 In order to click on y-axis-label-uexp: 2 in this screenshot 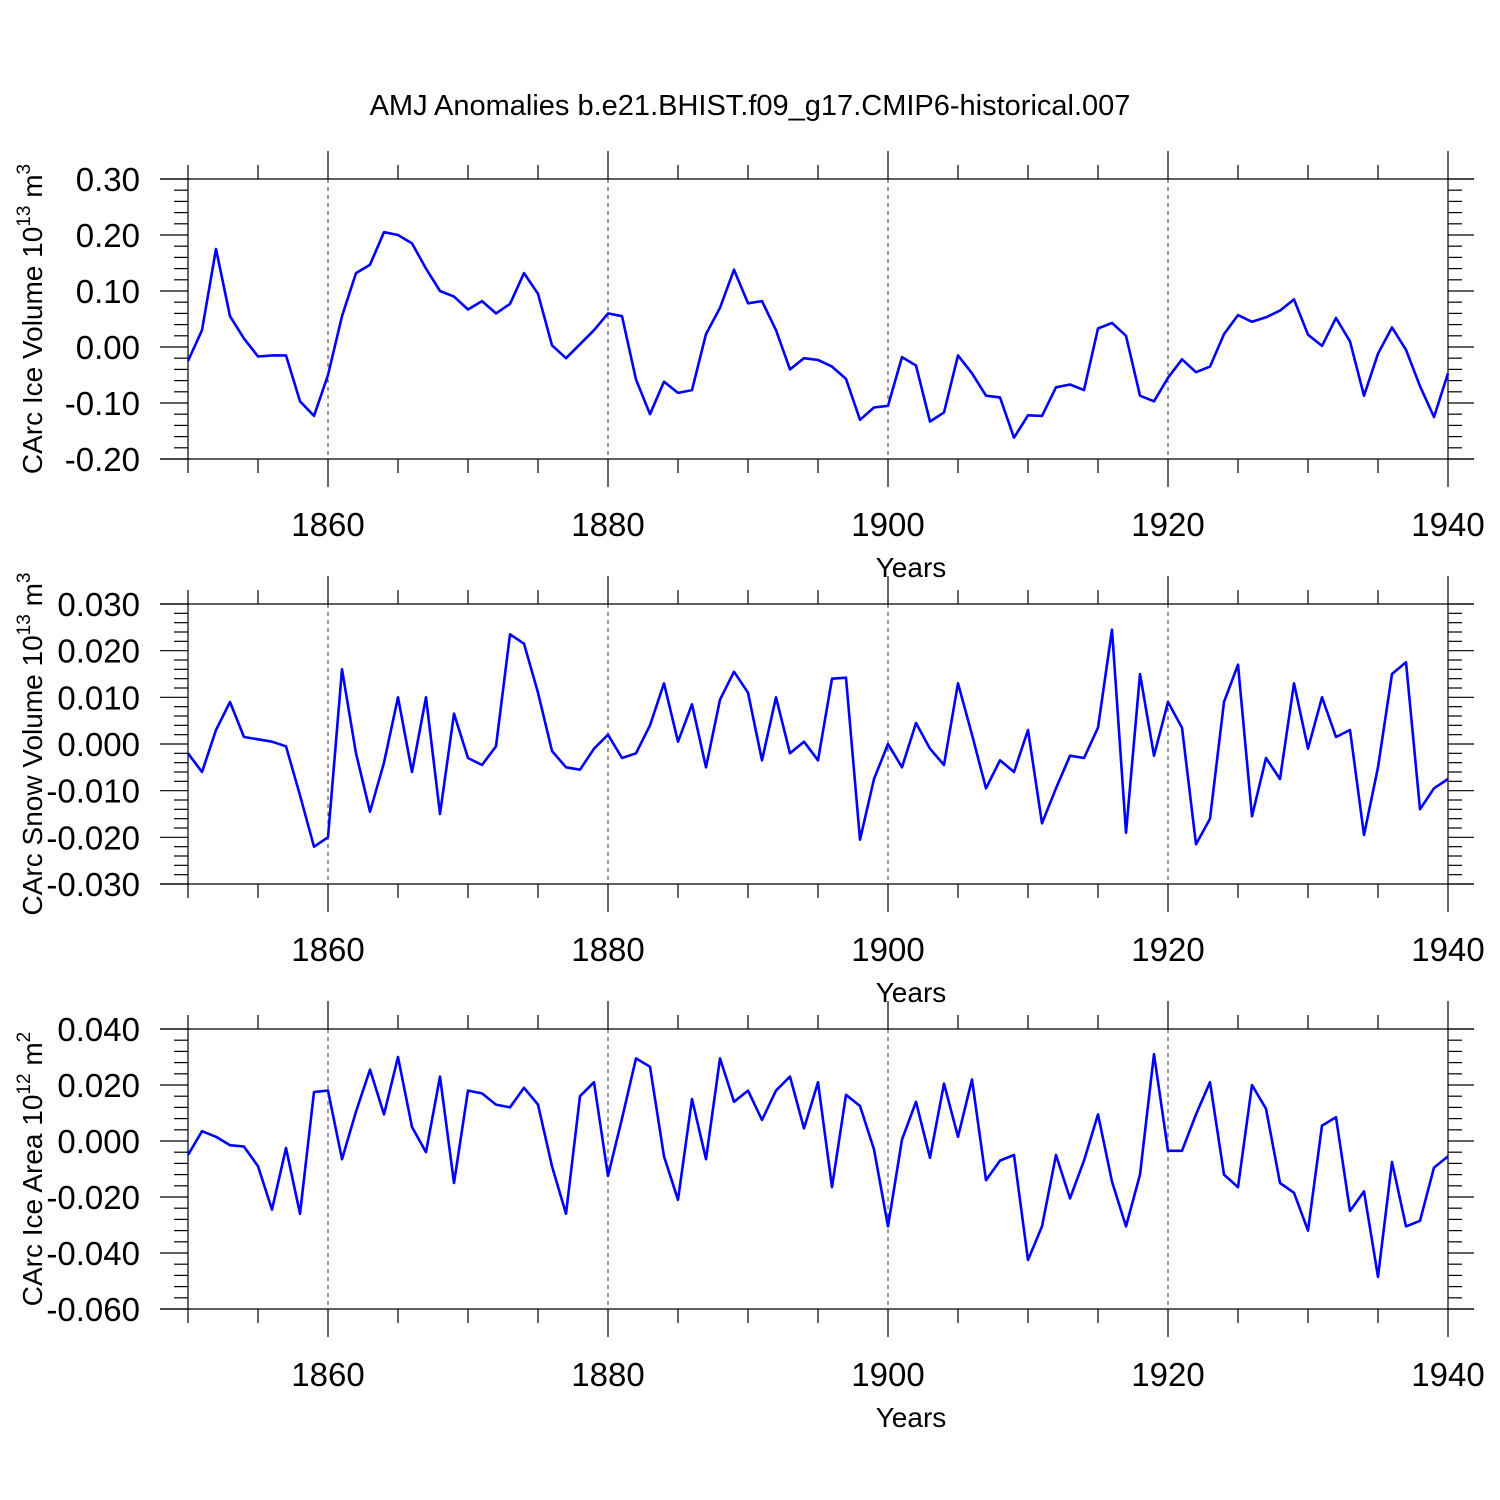, I will do `click(24, 1037)`.